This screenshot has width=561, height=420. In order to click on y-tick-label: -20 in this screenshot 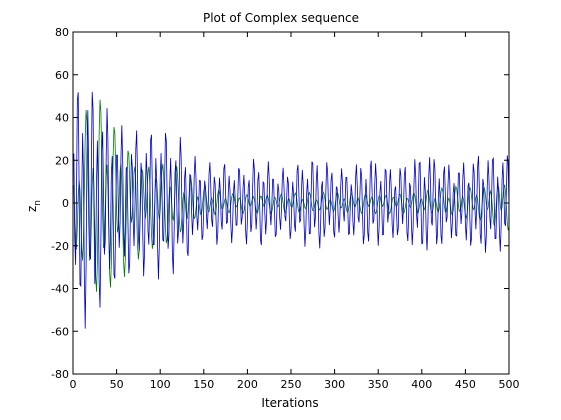, I will do `click(60, 246)`.